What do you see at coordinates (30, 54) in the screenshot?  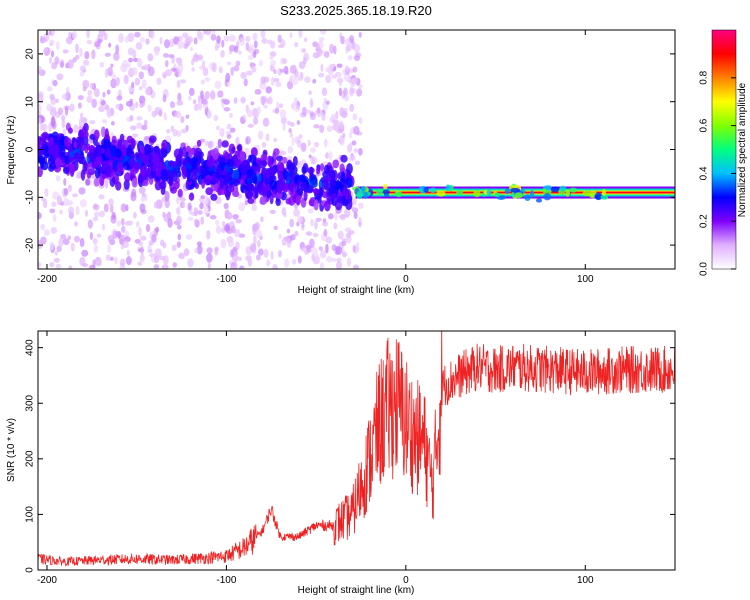 I see `y-tick-label: 20` at bounding box center [30, 54].